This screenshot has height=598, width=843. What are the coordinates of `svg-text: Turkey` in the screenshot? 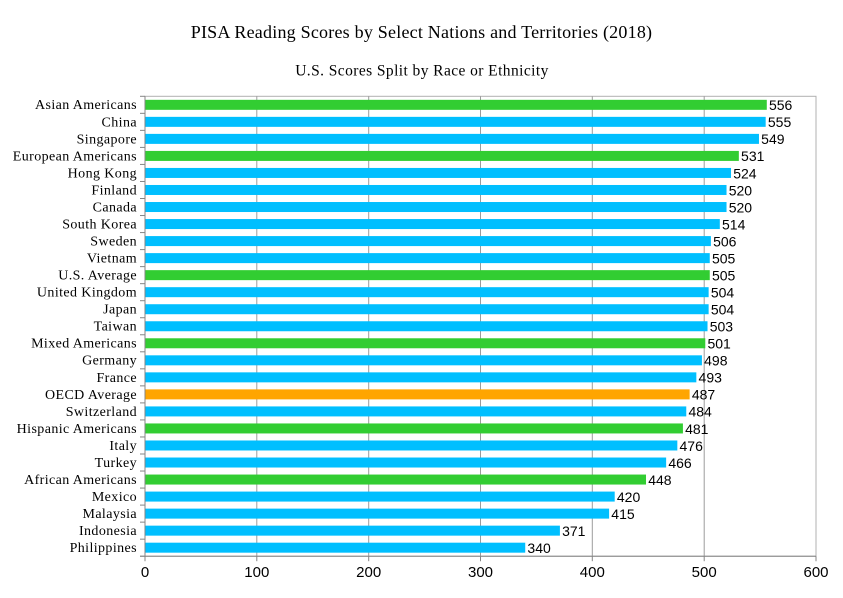 It's located at (116, 463).